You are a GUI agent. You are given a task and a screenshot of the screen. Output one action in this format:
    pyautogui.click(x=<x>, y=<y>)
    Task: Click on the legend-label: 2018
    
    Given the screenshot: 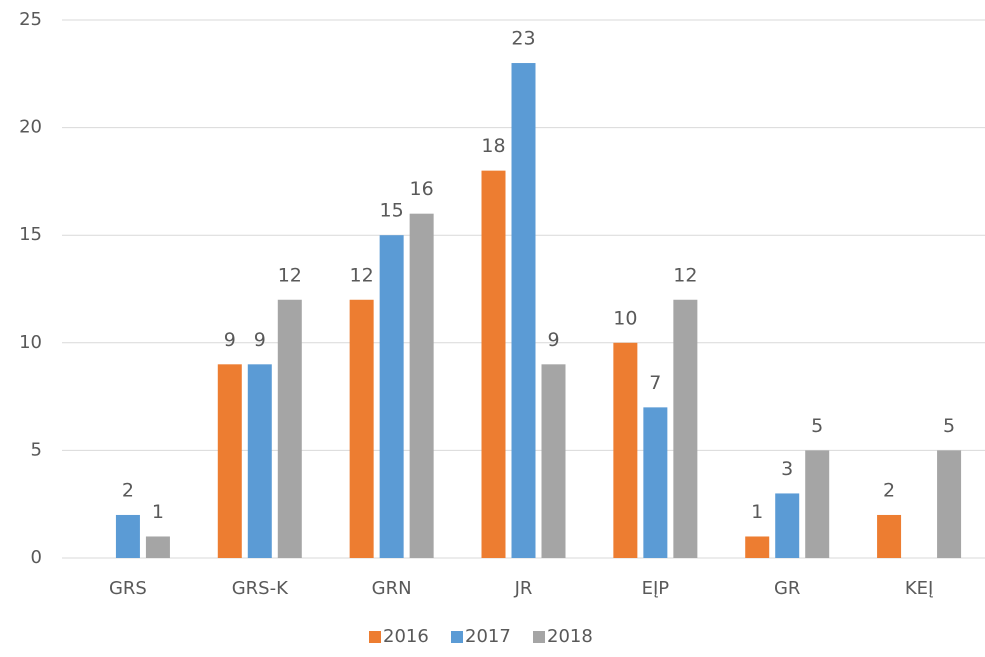 What is the action you would take?
    pyautogui.click(x=570, y=636)
    